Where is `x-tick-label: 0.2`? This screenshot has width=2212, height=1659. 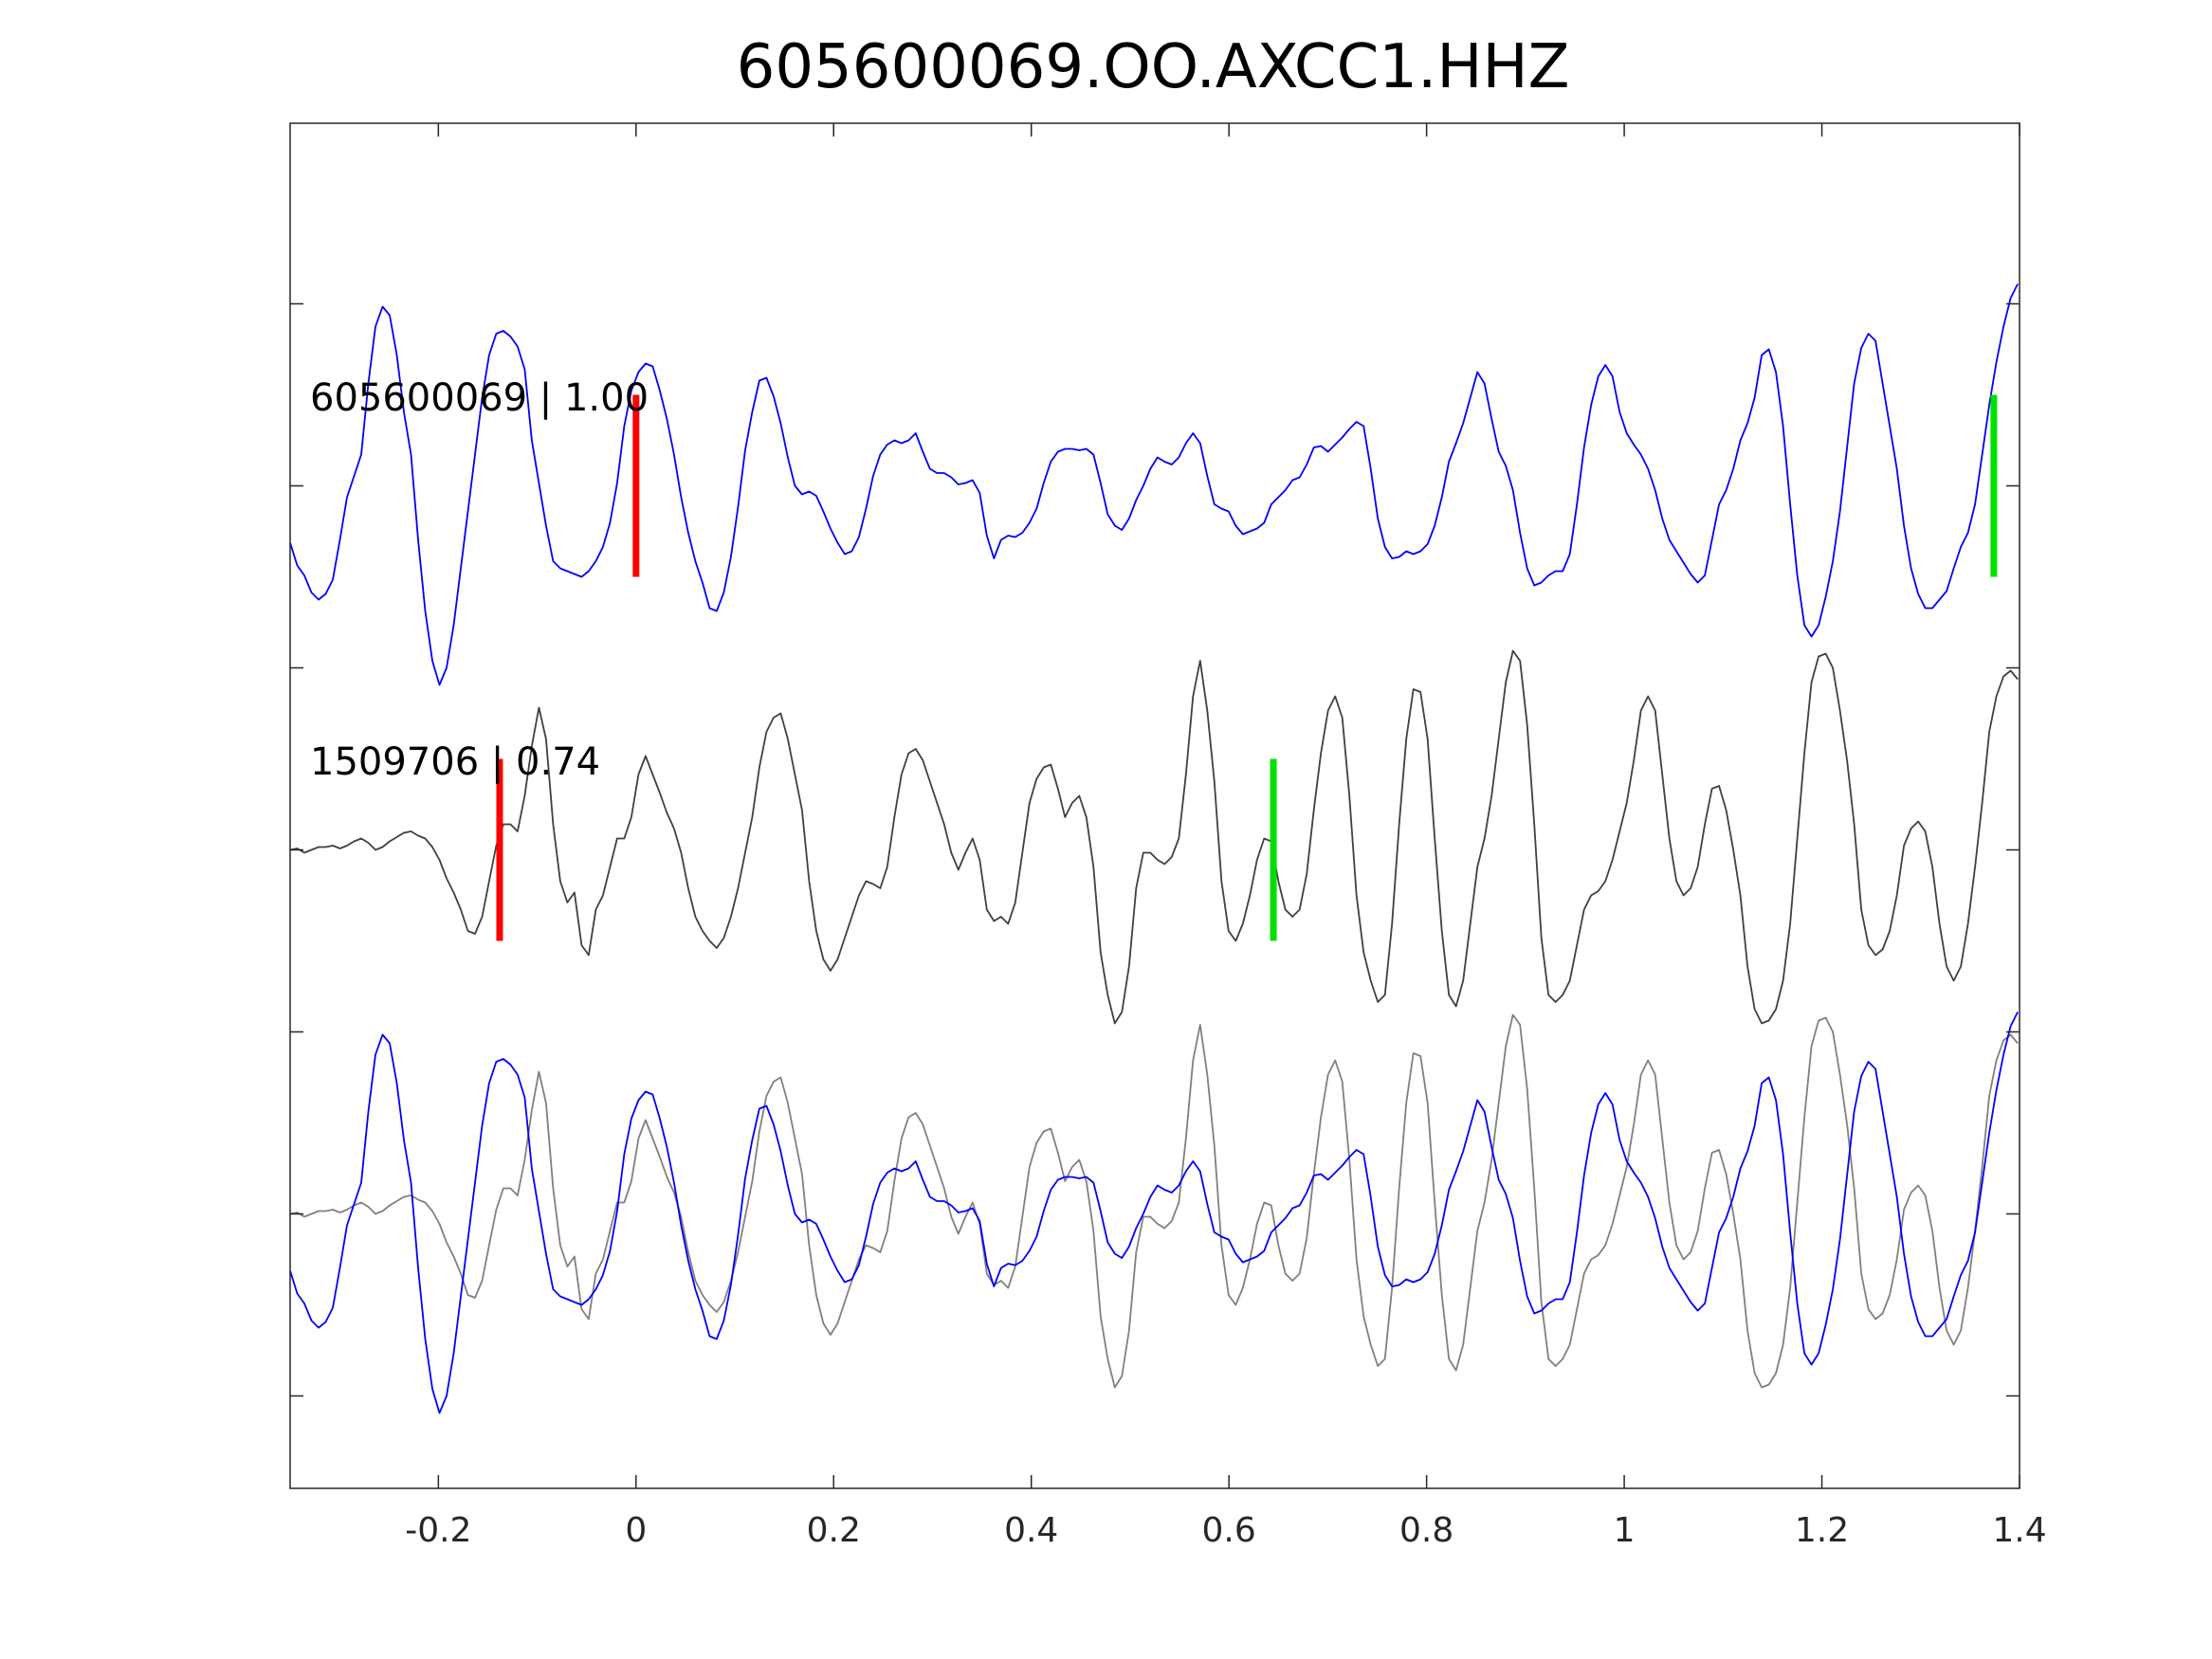 x-tick-label: 0.2 is located at coordinates (834, 1530).